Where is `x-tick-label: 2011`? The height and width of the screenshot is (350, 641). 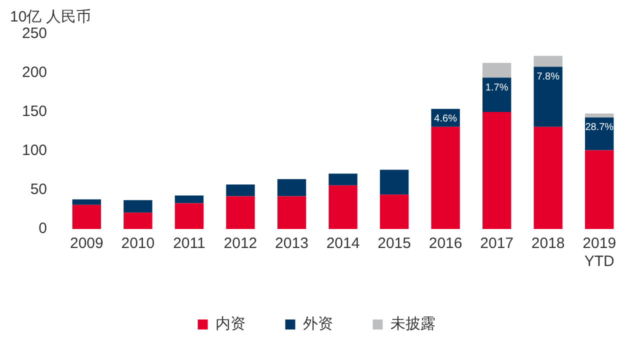
x-tick-label: 2011 is located at coordinates (189, 243).